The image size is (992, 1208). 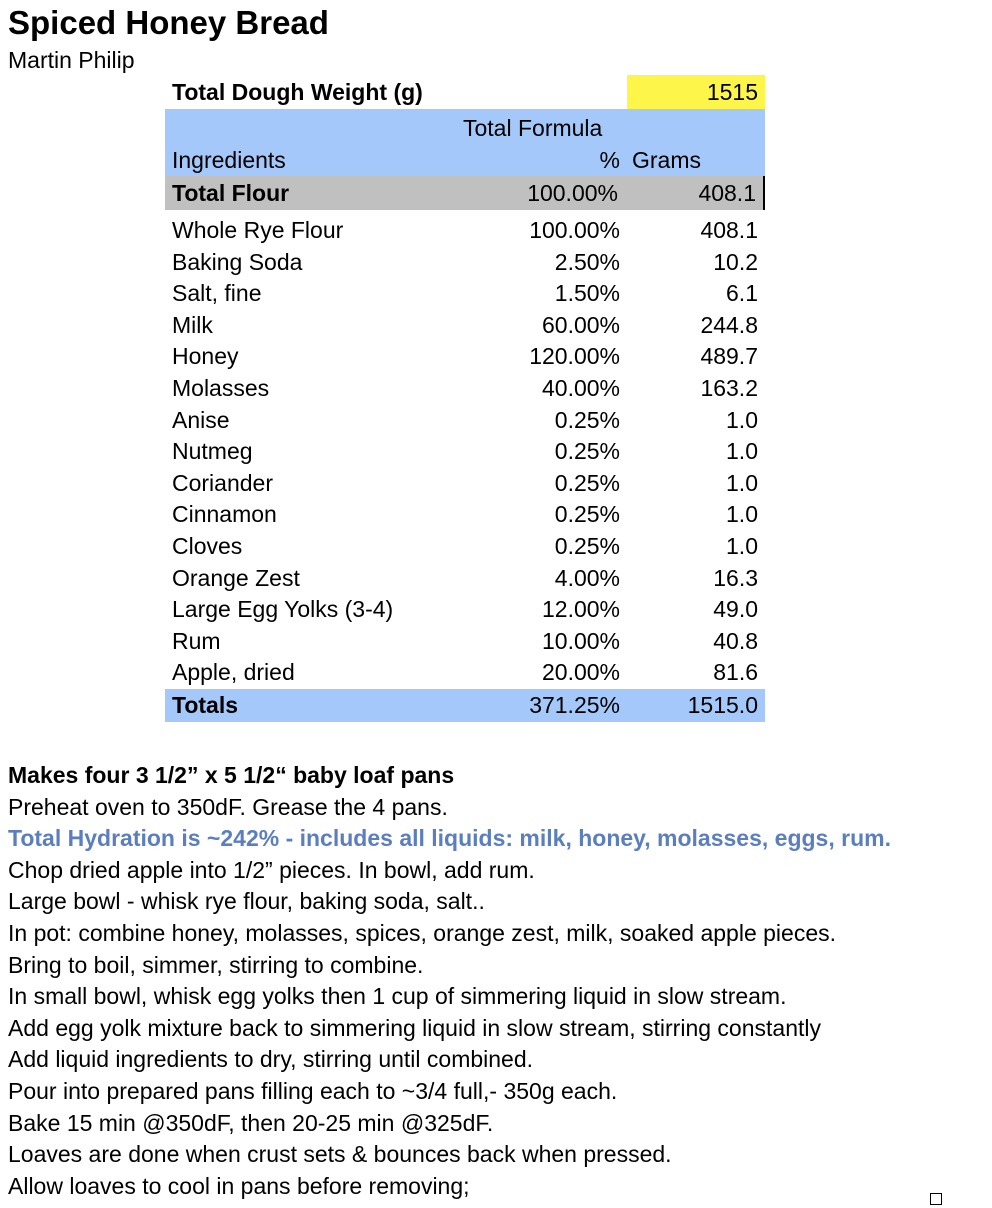 I want to click on header-ingredients: Ingredients, so click(x=229, y=160).